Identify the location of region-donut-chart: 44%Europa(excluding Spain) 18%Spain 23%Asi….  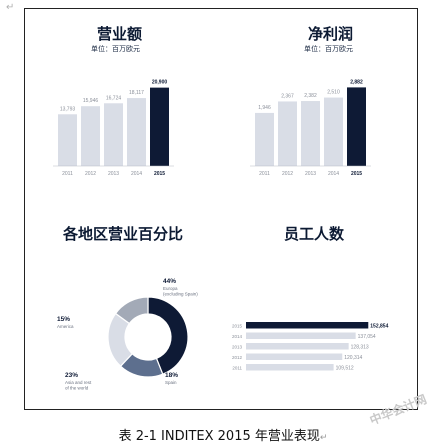
(127, 334).